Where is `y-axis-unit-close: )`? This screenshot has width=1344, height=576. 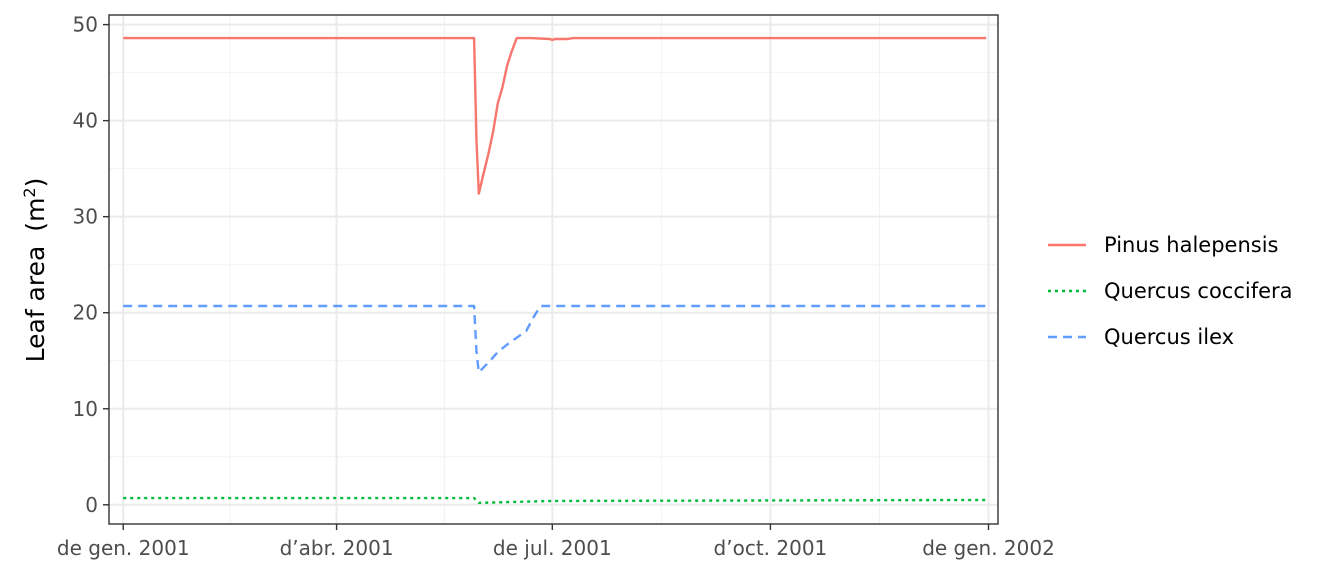
y-axis-unit-close: ) is located at coordinates (35, 183).